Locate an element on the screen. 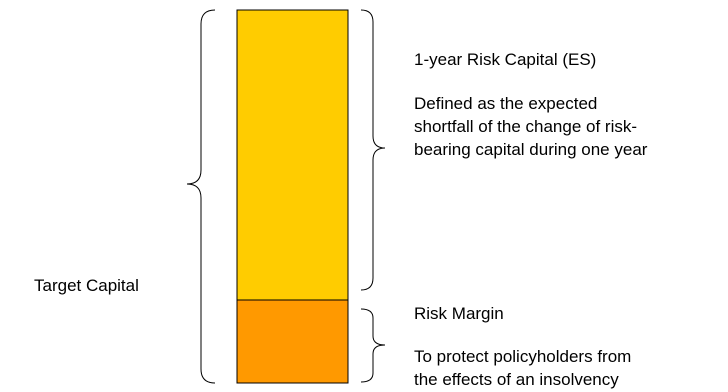 The width and height of the screenshot is (728, 392). risk-margin-block is located at coordinates (292, 341).